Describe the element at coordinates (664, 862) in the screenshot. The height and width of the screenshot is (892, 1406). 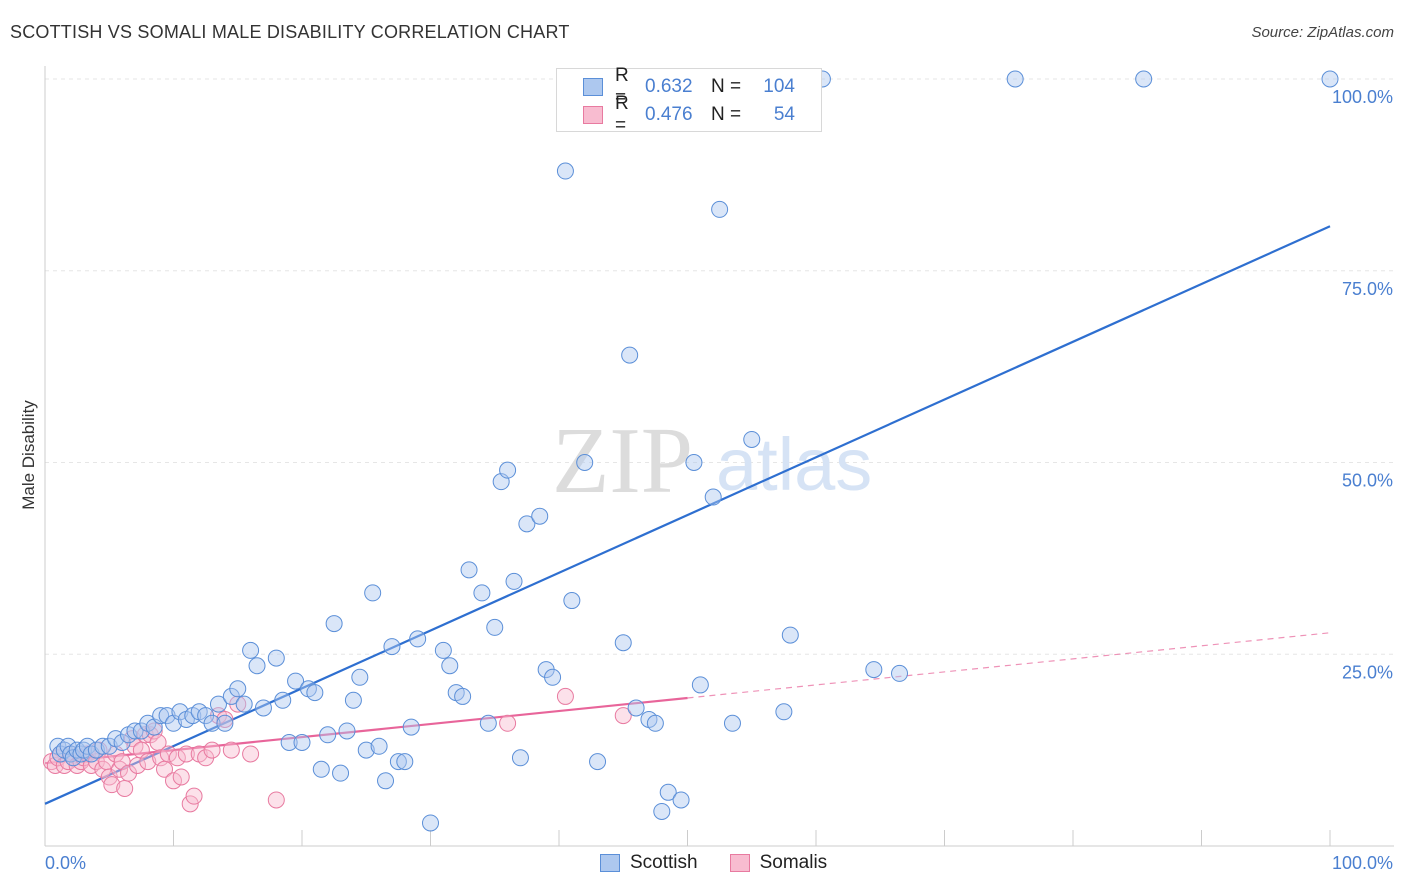
I see `series-label-scottish: Scottish` at that location.